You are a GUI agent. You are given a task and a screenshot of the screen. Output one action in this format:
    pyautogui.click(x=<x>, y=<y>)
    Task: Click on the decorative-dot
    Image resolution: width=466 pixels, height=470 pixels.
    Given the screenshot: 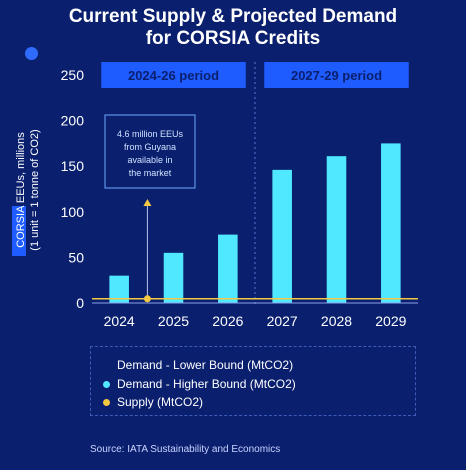 What is the action you would take?
    pyautogui.click(x=31, y=53)
    